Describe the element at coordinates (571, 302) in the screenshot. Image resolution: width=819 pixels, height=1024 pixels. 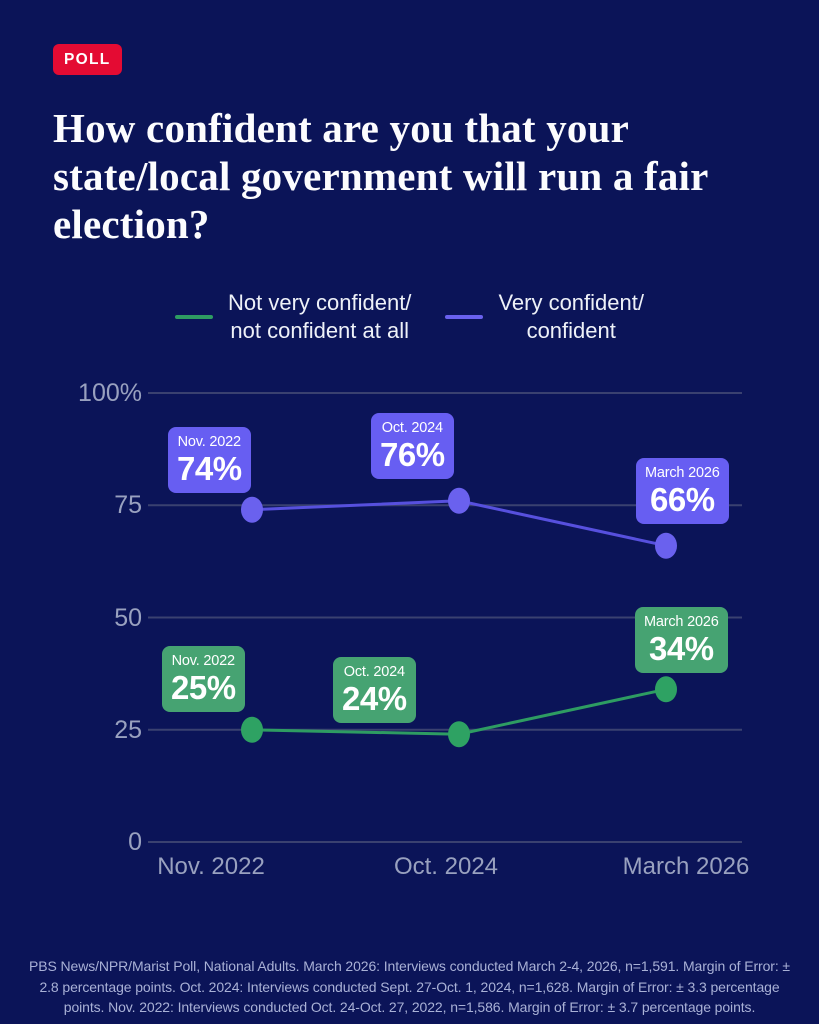
I see `legend-label-line: Very confident/` at that location.